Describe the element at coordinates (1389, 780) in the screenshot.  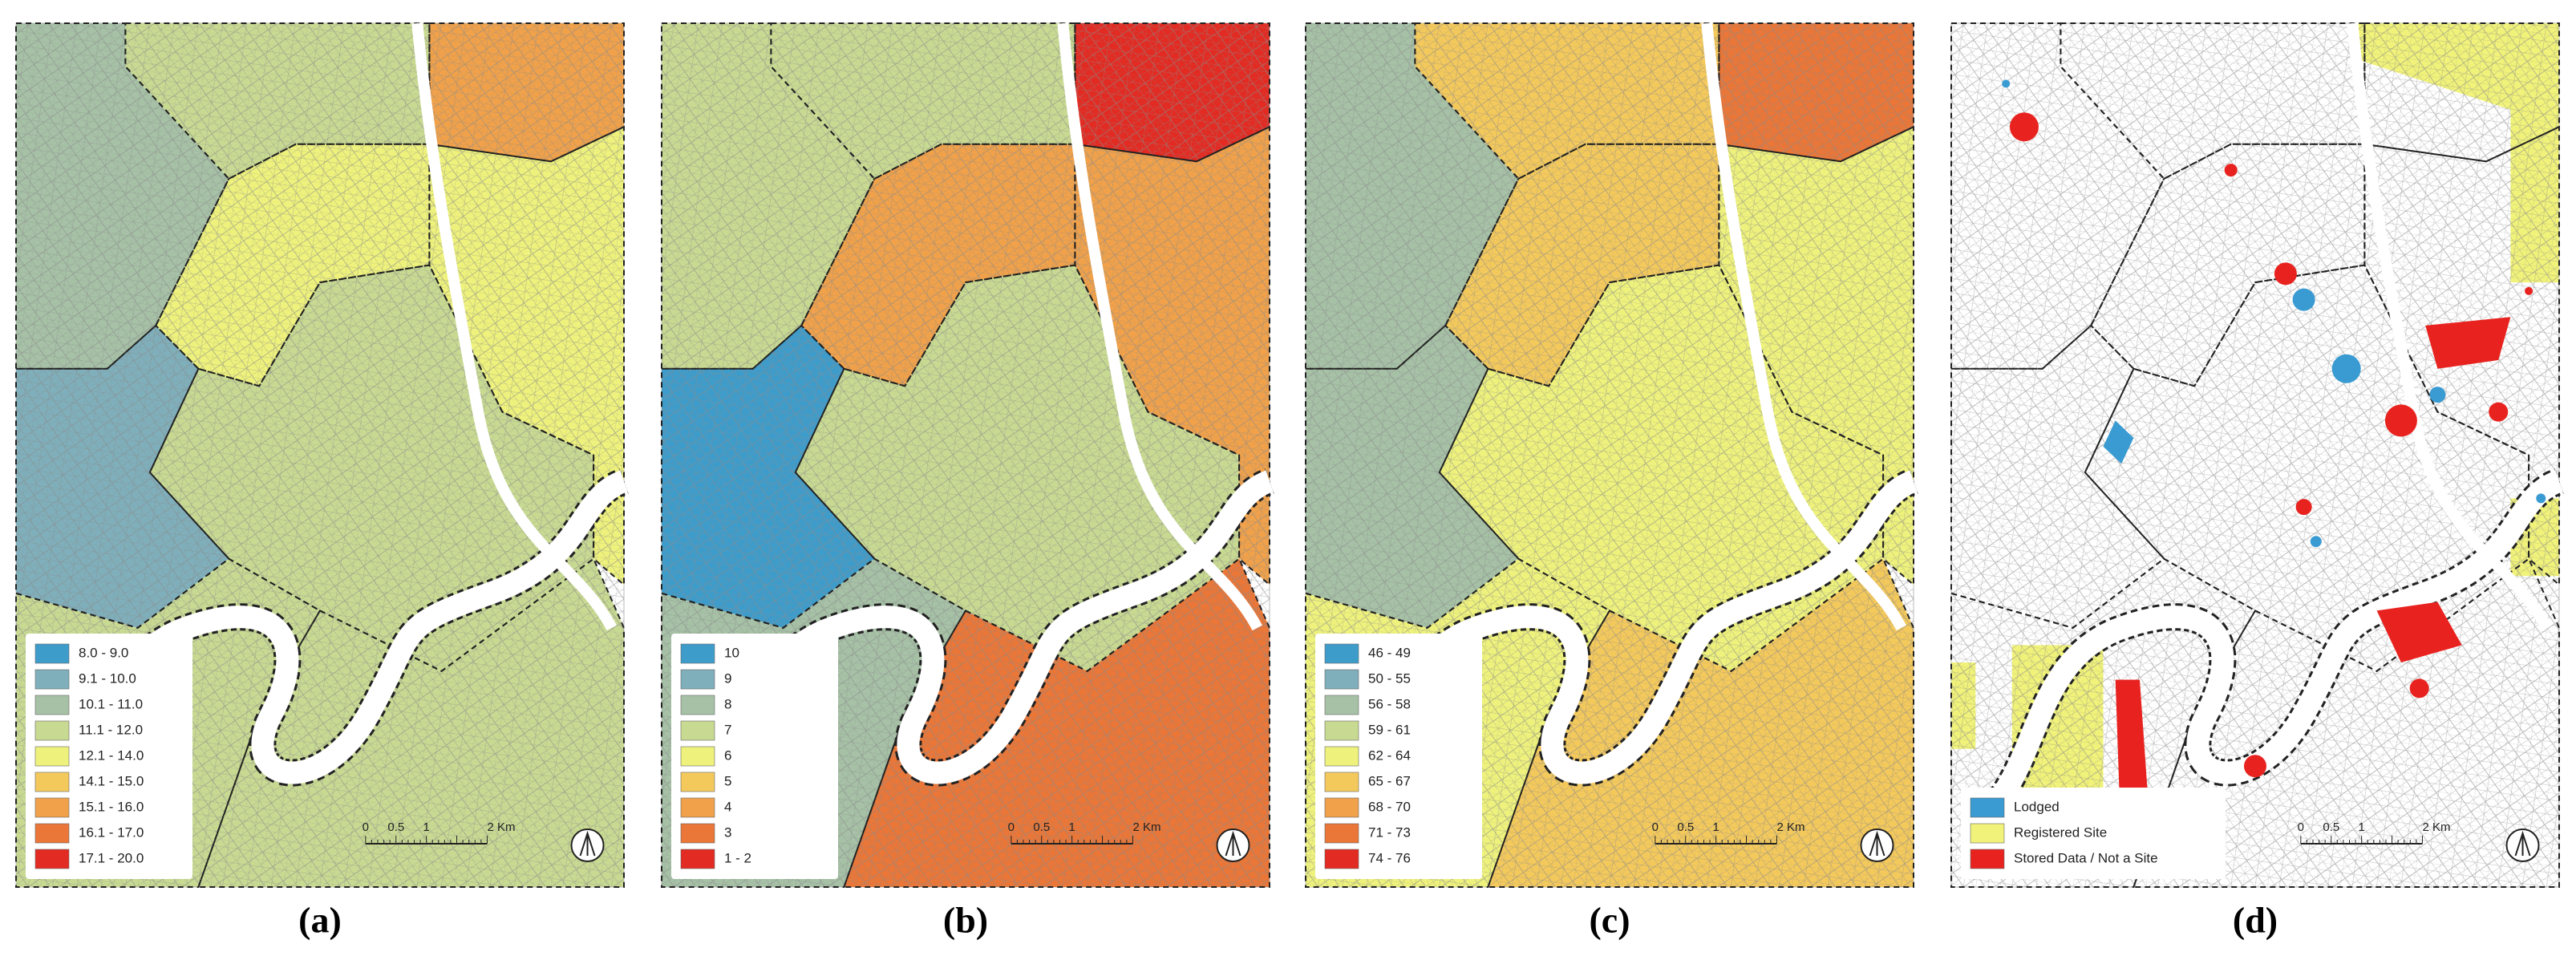
I see `legend-label: 65 - 67` at that location.